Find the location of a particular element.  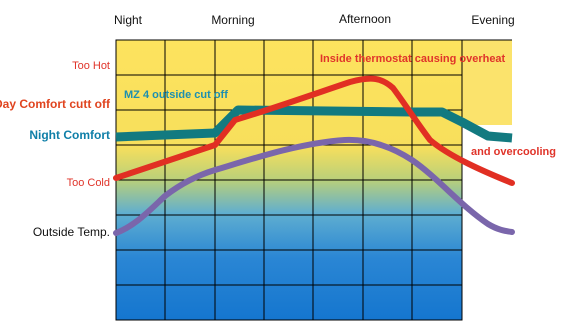

period-label-afternoon: Afternoon is located at coordinates (365, 19).